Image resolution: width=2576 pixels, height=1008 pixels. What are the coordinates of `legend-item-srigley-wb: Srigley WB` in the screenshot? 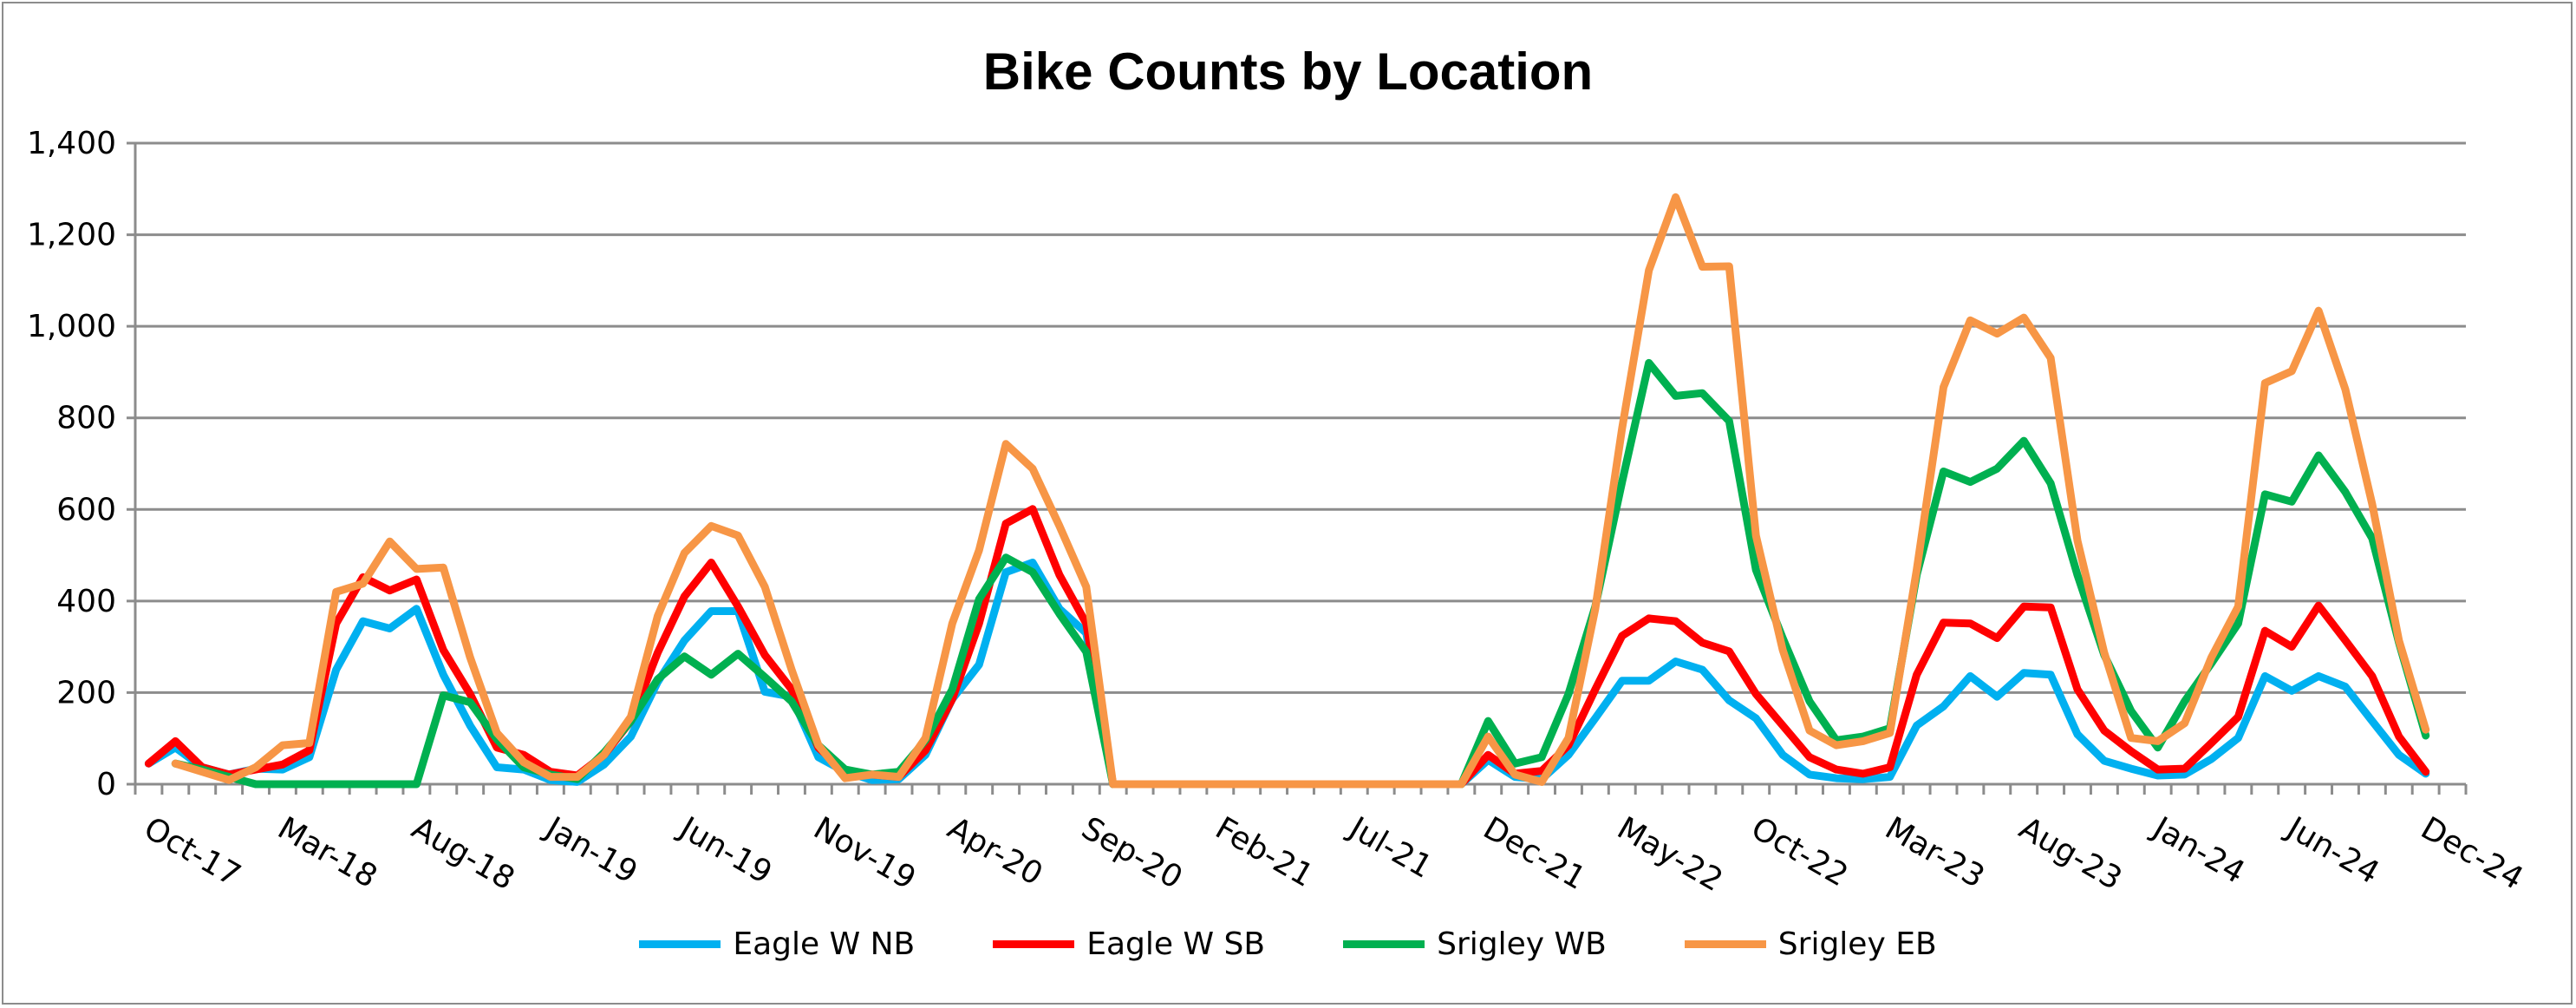 It's located at (1475, 944).